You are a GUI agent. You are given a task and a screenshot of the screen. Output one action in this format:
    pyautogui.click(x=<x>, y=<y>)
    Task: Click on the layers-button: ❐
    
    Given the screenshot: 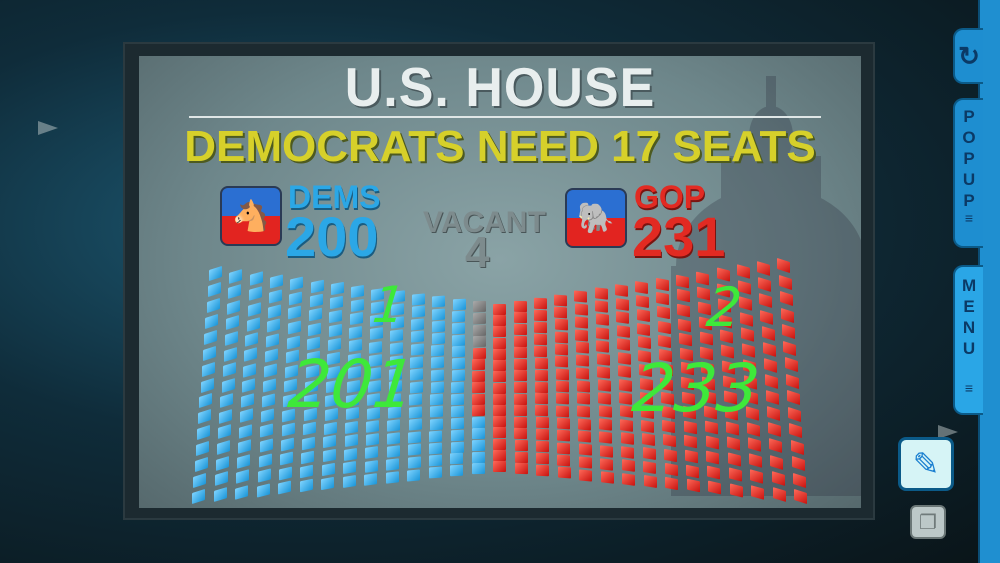 What is the action you would take?
    pyautogui.click(x=928, y=522)
    